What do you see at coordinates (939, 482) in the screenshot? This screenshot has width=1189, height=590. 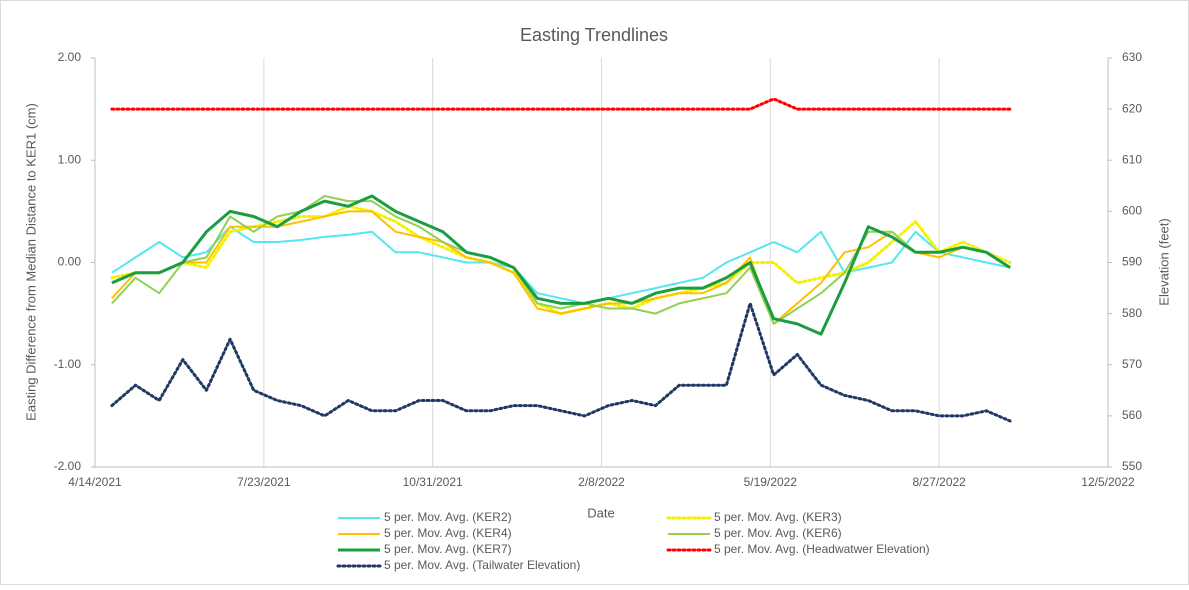 I see `x-tick-label: 8/27/2022` at bounding box center [939, 482].